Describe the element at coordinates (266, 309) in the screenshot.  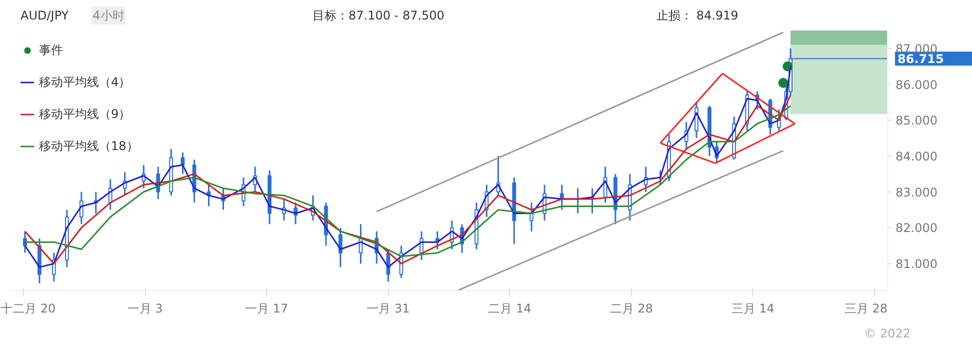
I see `x-tick-label: 一月 17` at that location.